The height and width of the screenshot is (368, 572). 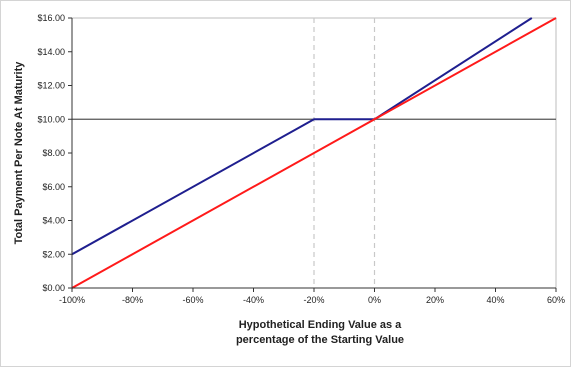 What do you see at coordinates (253, 300) in the screenshot?
I see `x-tick-label: -40%` at bounding box center [253, 300].